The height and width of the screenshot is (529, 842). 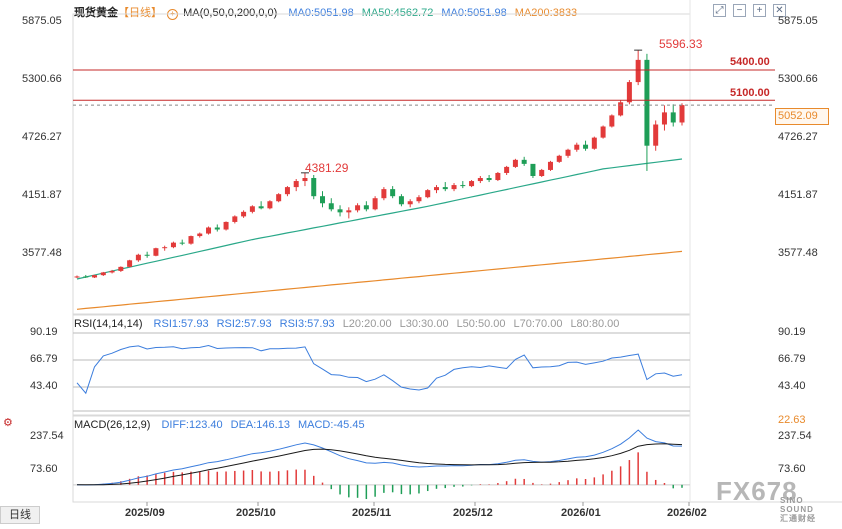 What do you see at coordinates (379, 280) in the screenshot?
I see `ma200-line` at bounding box center [379, 280].